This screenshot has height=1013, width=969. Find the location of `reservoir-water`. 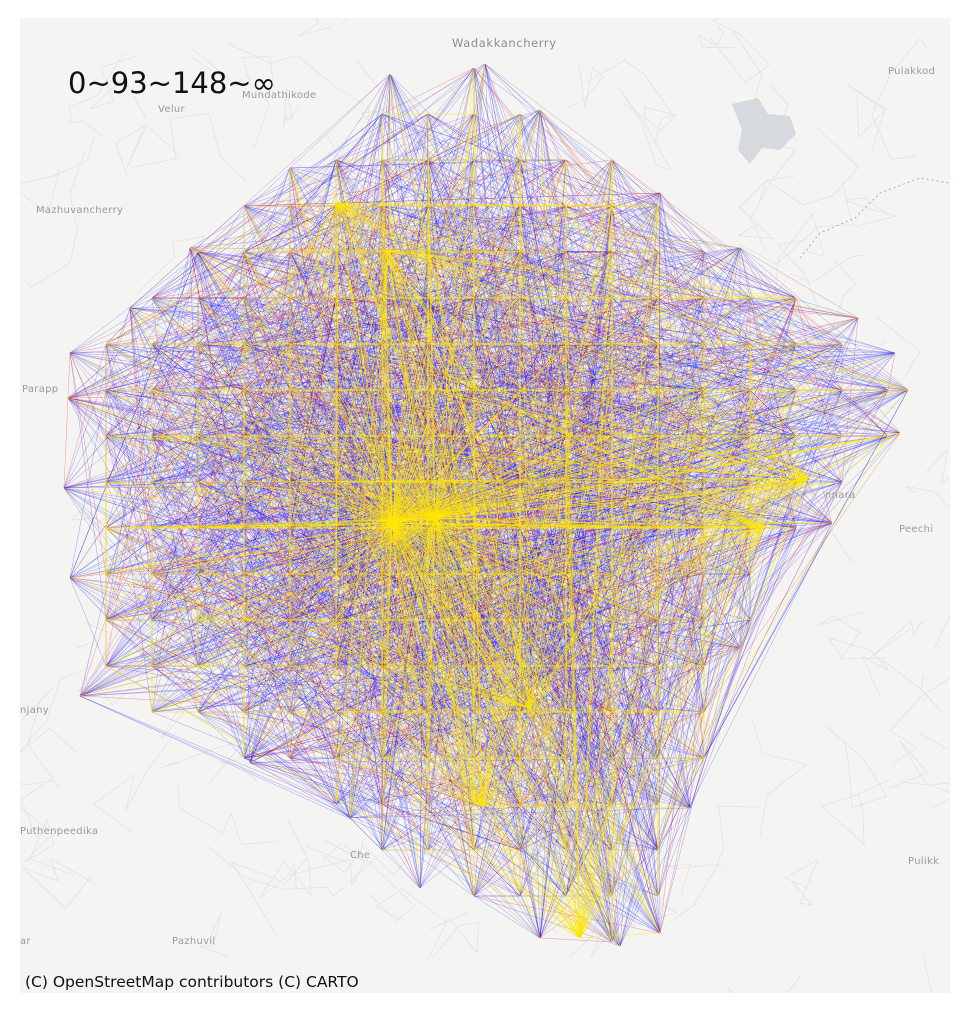

reservoir-water is located at coordinates (764, 131).